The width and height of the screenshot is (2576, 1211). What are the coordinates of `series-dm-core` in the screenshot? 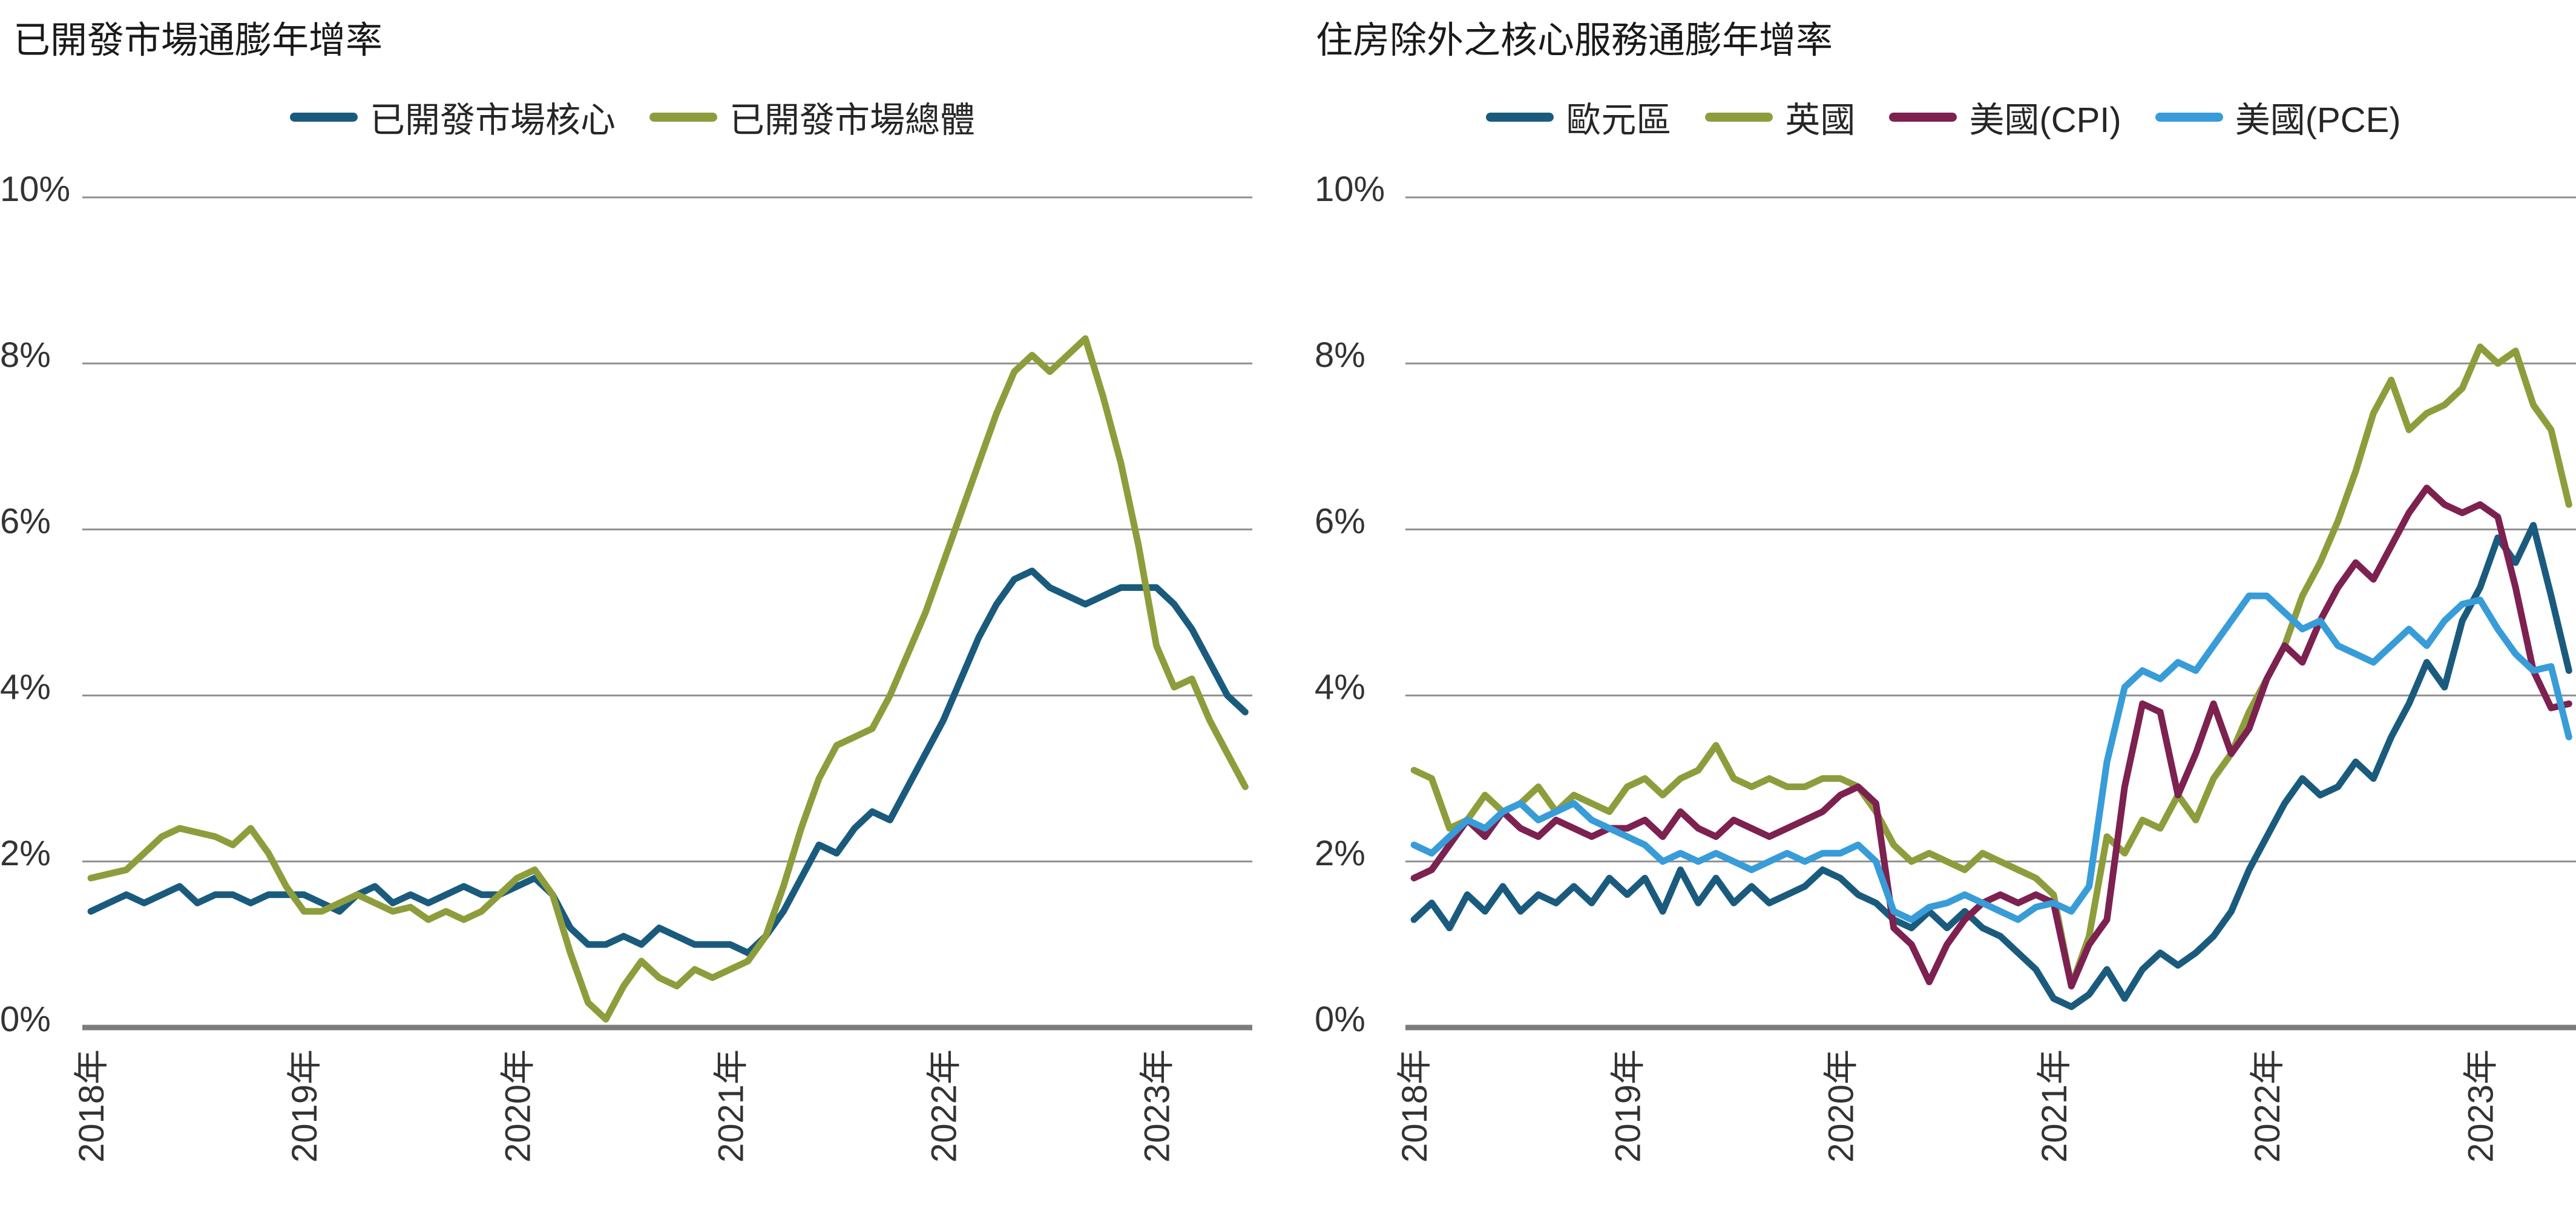 It's located at (668, 762).